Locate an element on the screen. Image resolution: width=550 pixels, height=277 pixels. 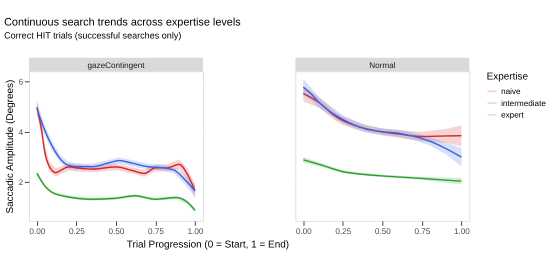
legend-title: Expertise is located at coordinates (507, 77).